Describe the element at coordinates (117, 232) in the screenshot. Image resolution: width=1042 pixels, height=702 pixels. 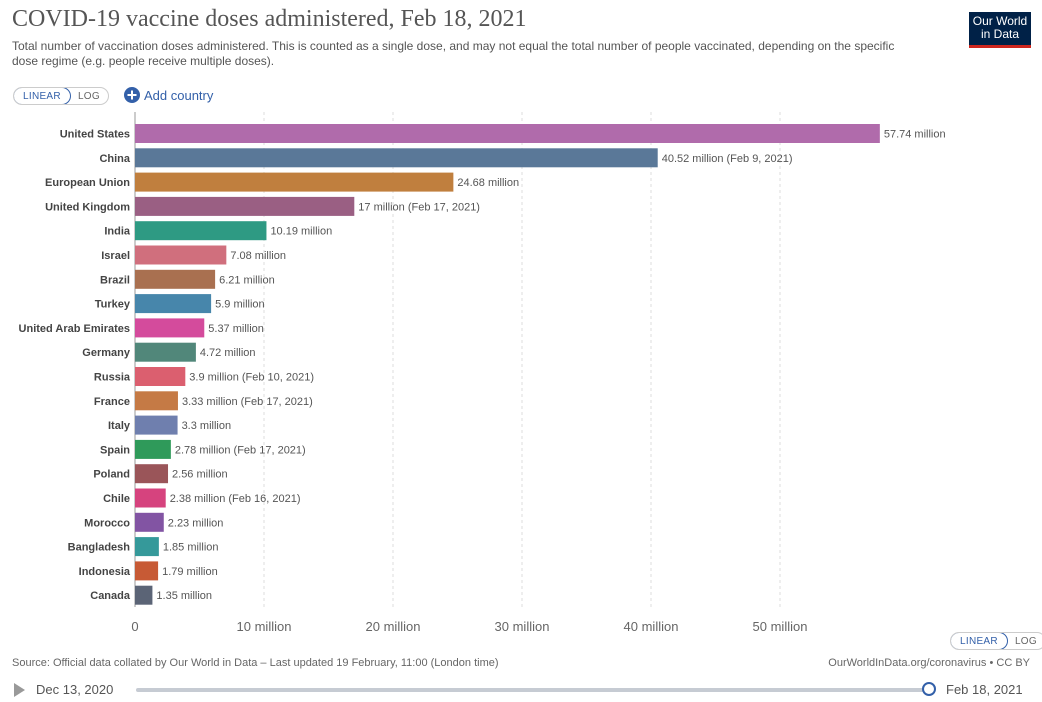
I see `category-label: India` at that location.